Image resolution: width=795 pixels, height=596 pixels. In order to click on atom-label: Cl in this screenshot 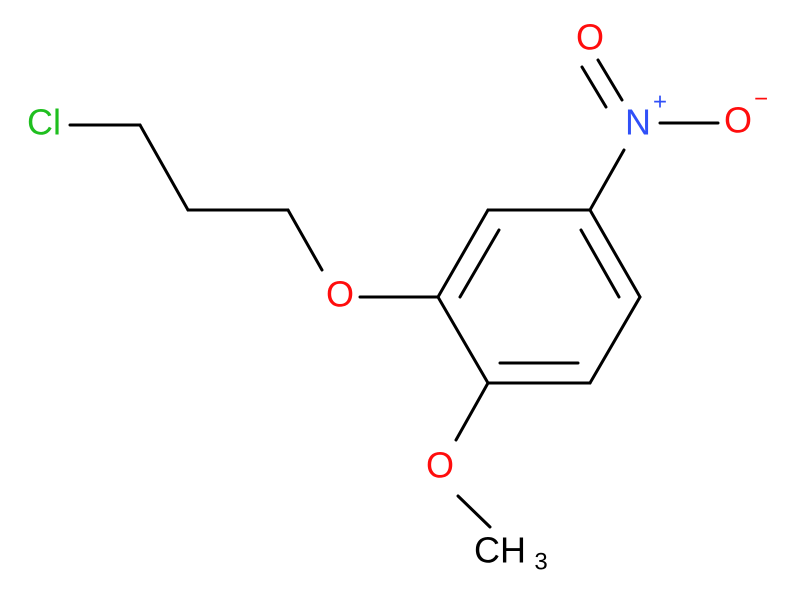, I will do `click(44, 122)`.